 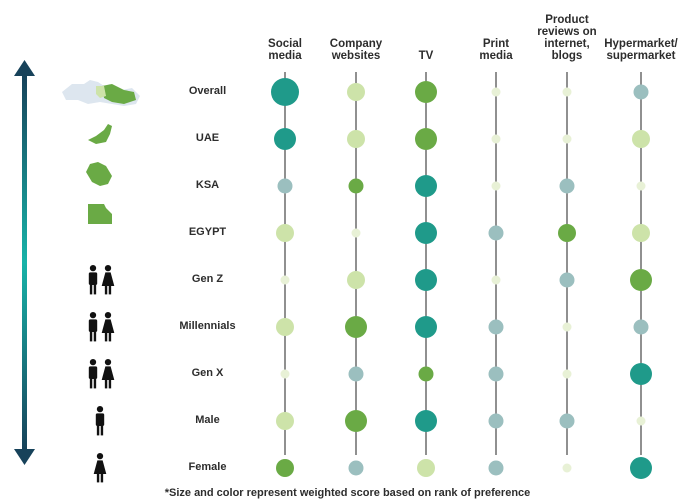 I want to click on female-icon, so click(x=100, y=468).